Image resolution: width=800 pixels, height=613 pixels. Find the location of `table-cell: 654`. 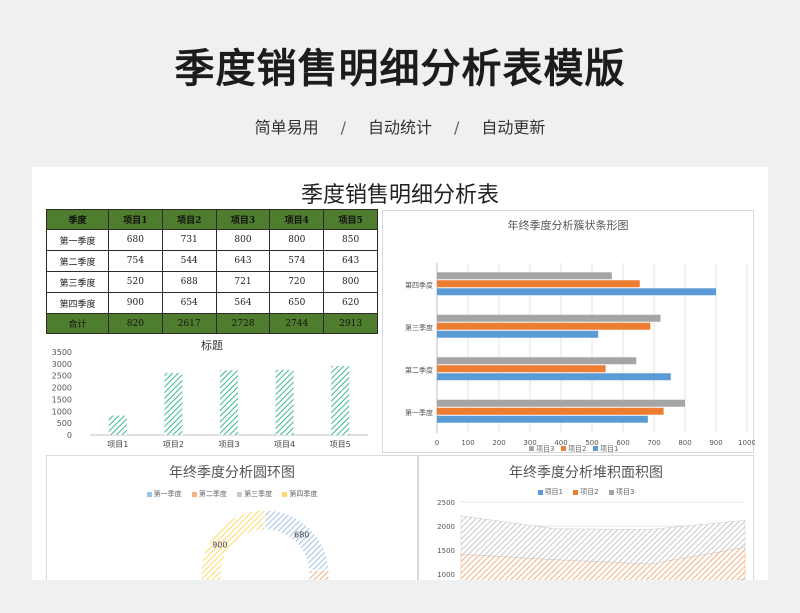

table-cell: 654 is located at coordinates (189, 303).